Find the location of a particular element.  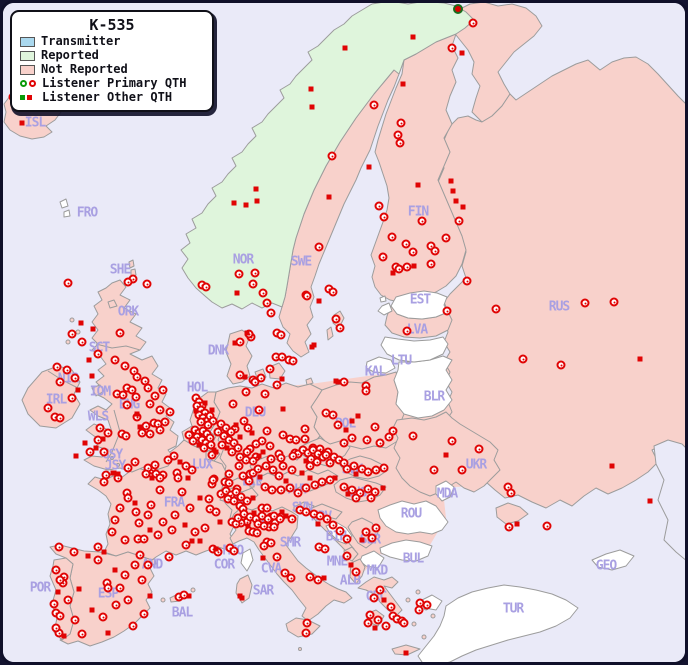

country-dnk is located at coordinates (239, 357).